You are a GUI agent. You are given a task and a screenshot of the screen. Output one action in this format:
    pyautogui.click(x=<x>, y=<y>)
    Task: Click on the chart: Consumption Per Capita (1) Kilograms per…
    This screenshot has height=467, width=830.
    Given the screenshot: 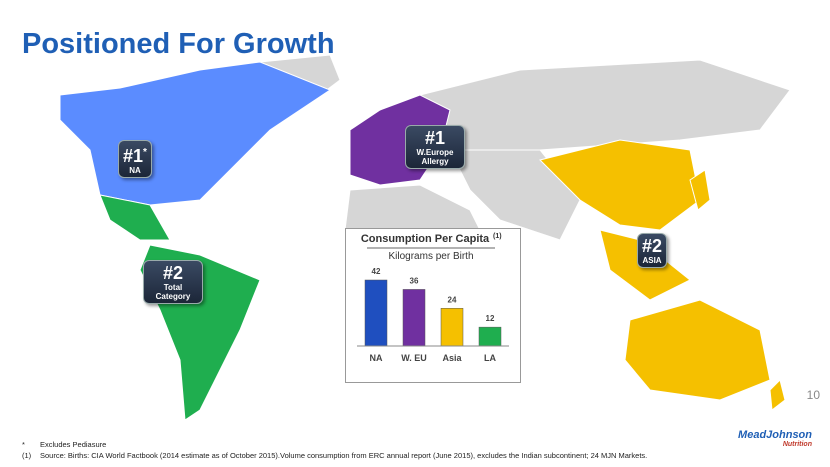 What is the action you would take?
    pyautogui.click(x=433, y=305)
    